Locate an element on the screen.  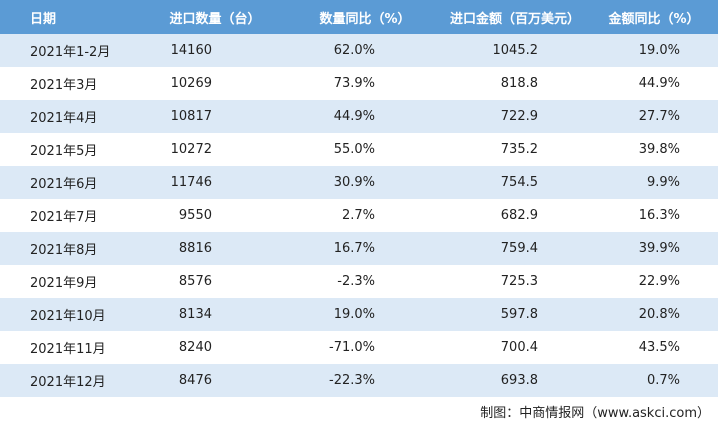
table-cell: 759.4 is located at coordinates (519, 248).